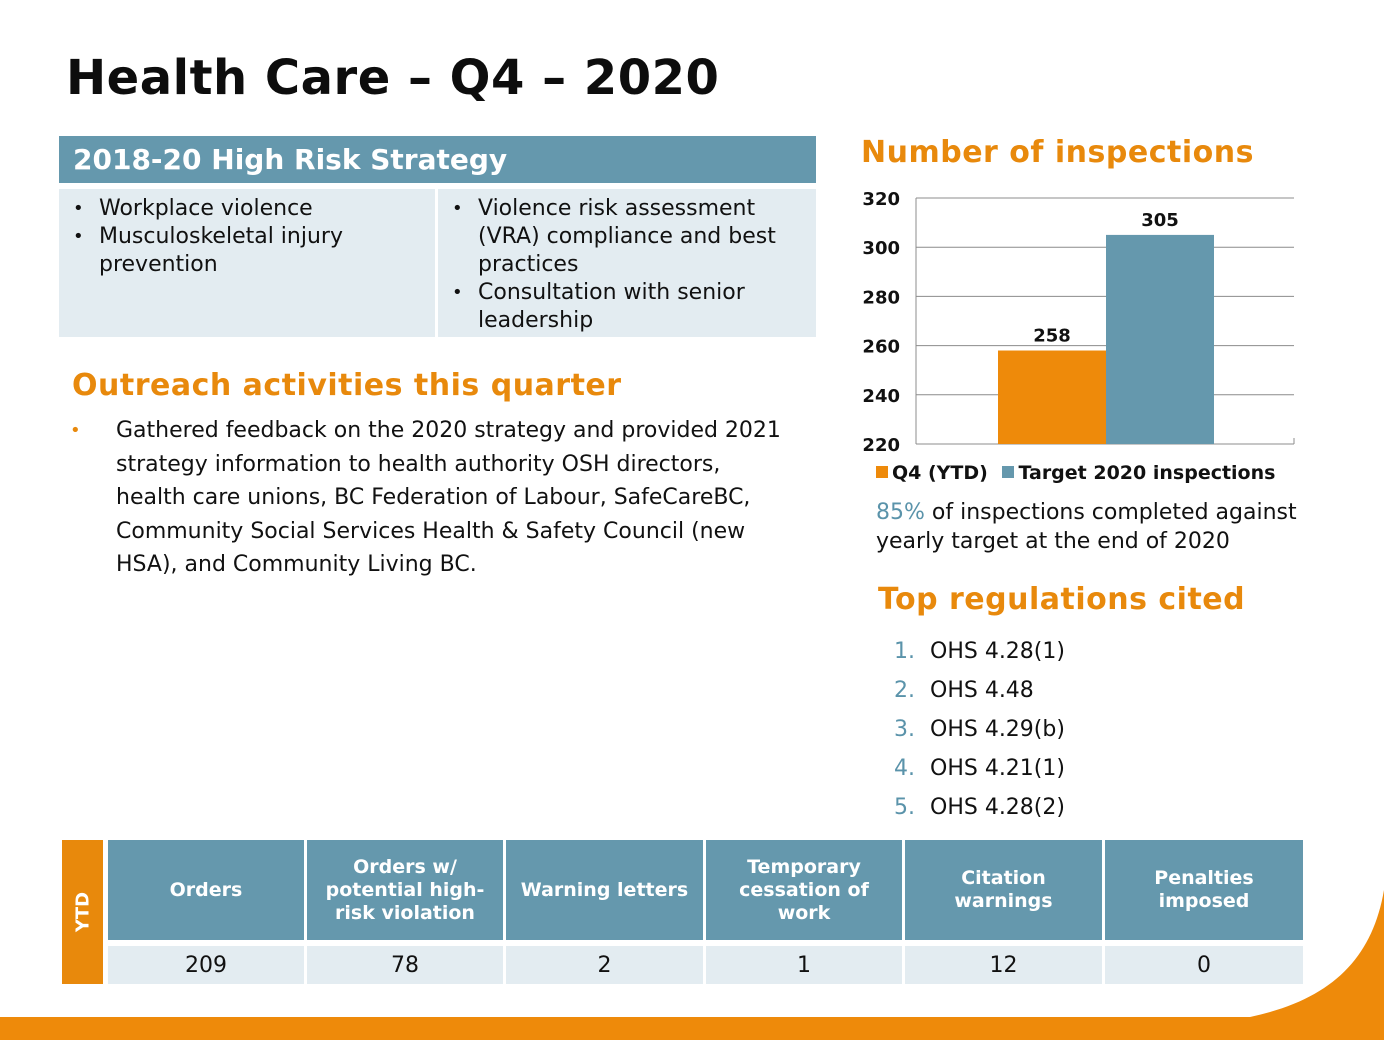  Describe the element at coordinates (881, 347) in the screenshot. I see `y-tick-label: 260` at that location.